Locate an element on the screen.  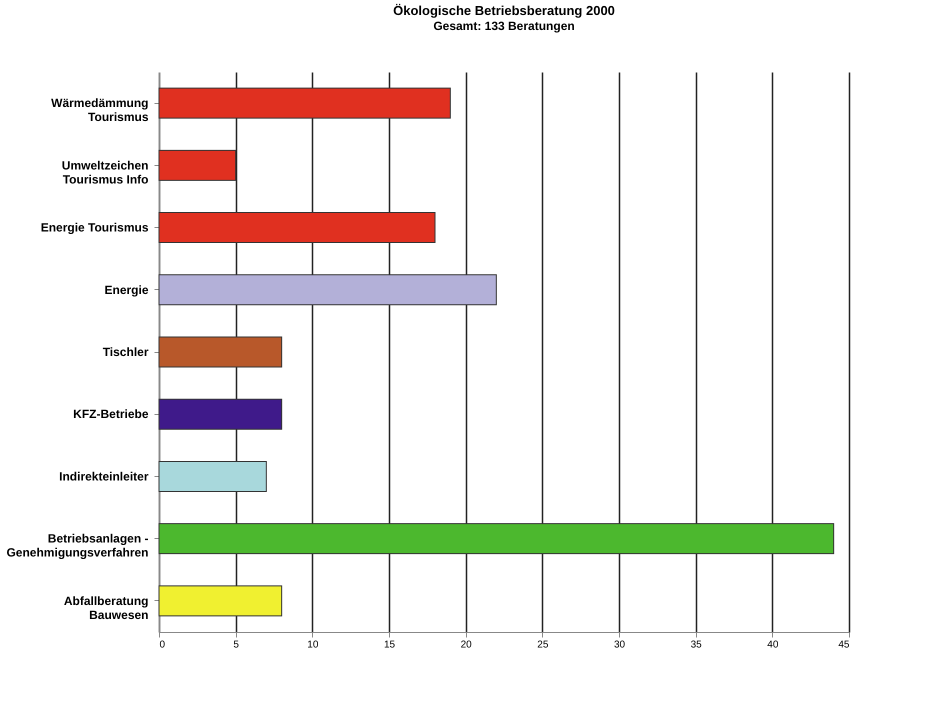
x-tick-label: 20 is located at coordinates (466, 645).